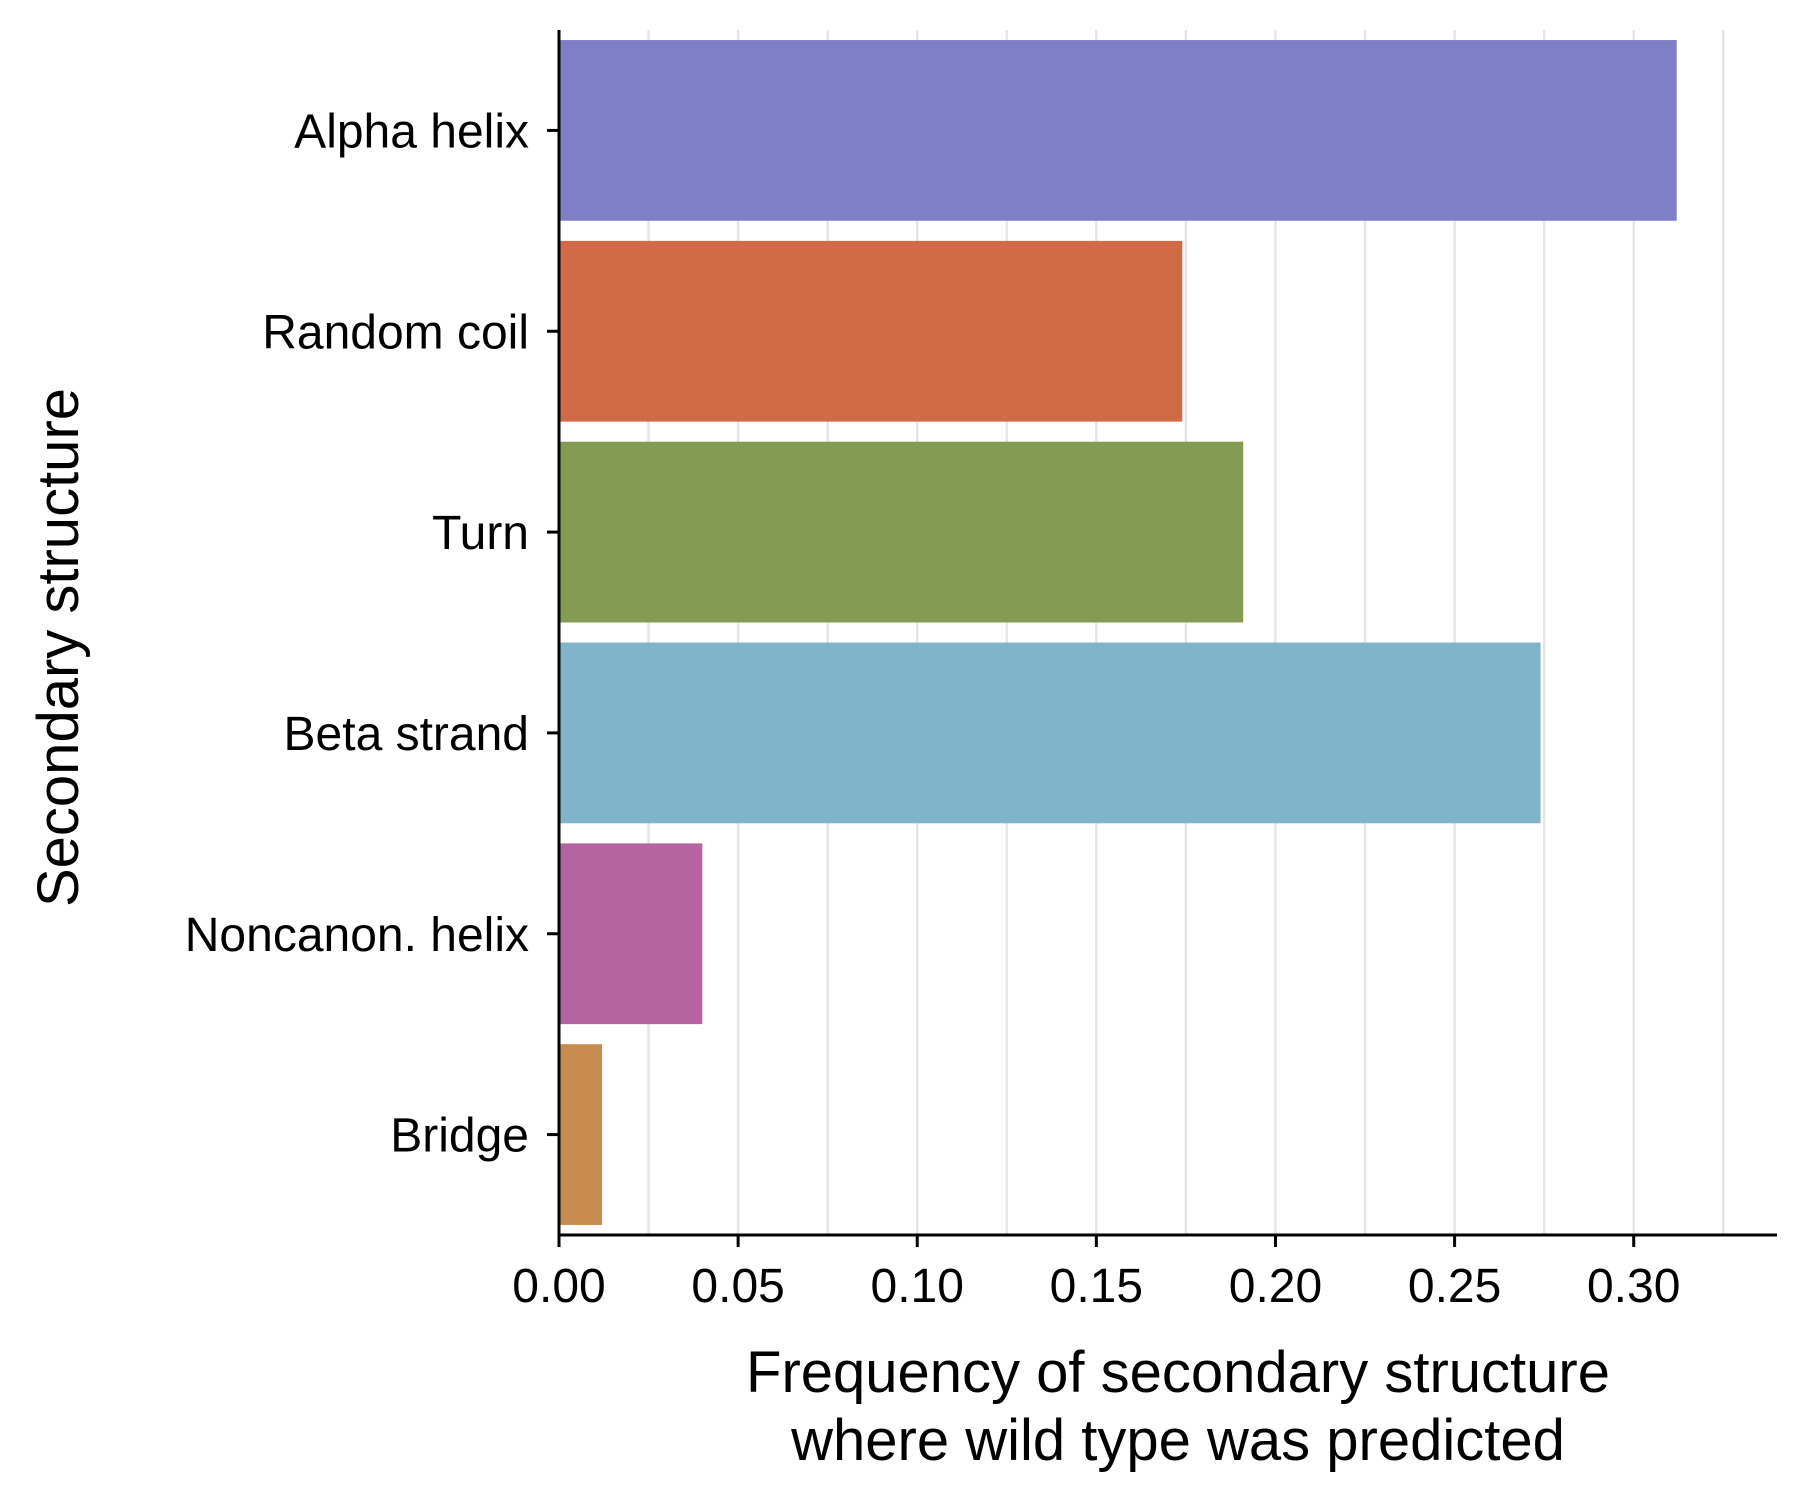  I want to click on bar-random-coil, so click(871, 331).